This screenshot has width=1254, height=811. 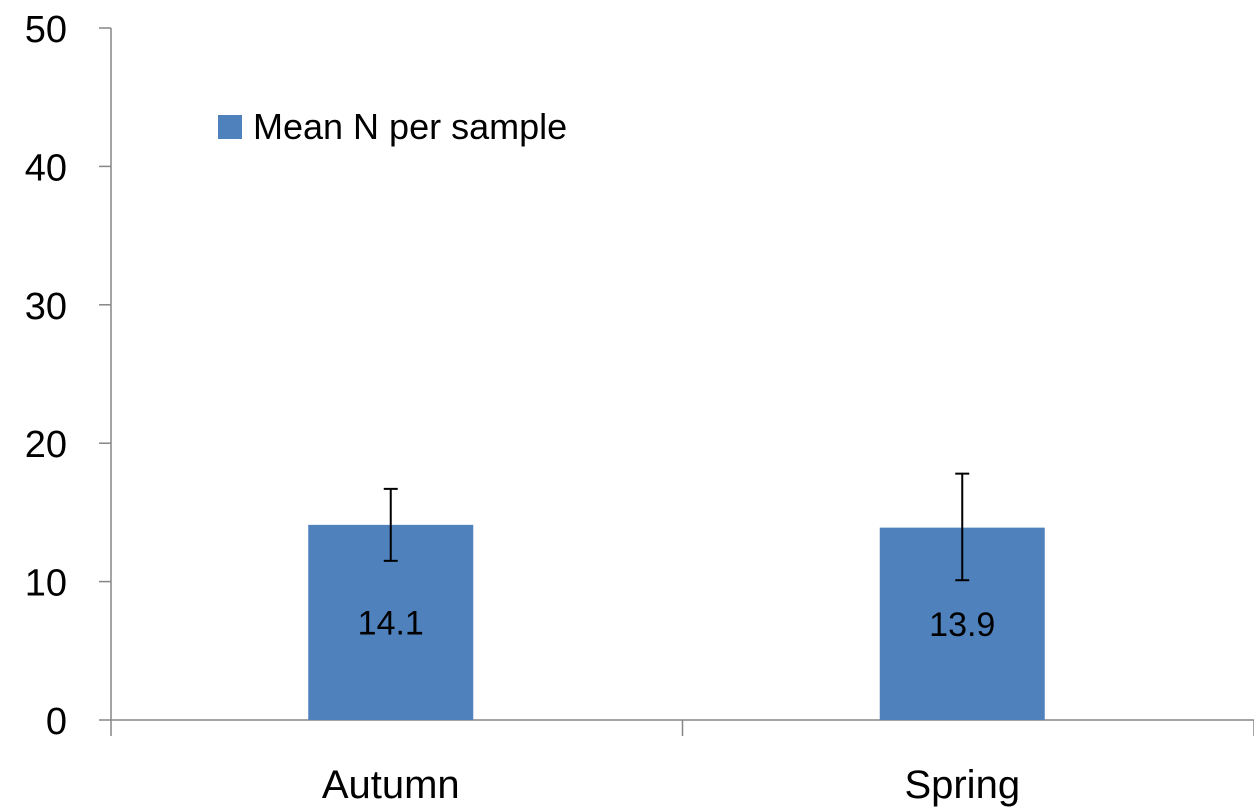 I want to click on y-tick-label: 40, so click(x=46, y=168).